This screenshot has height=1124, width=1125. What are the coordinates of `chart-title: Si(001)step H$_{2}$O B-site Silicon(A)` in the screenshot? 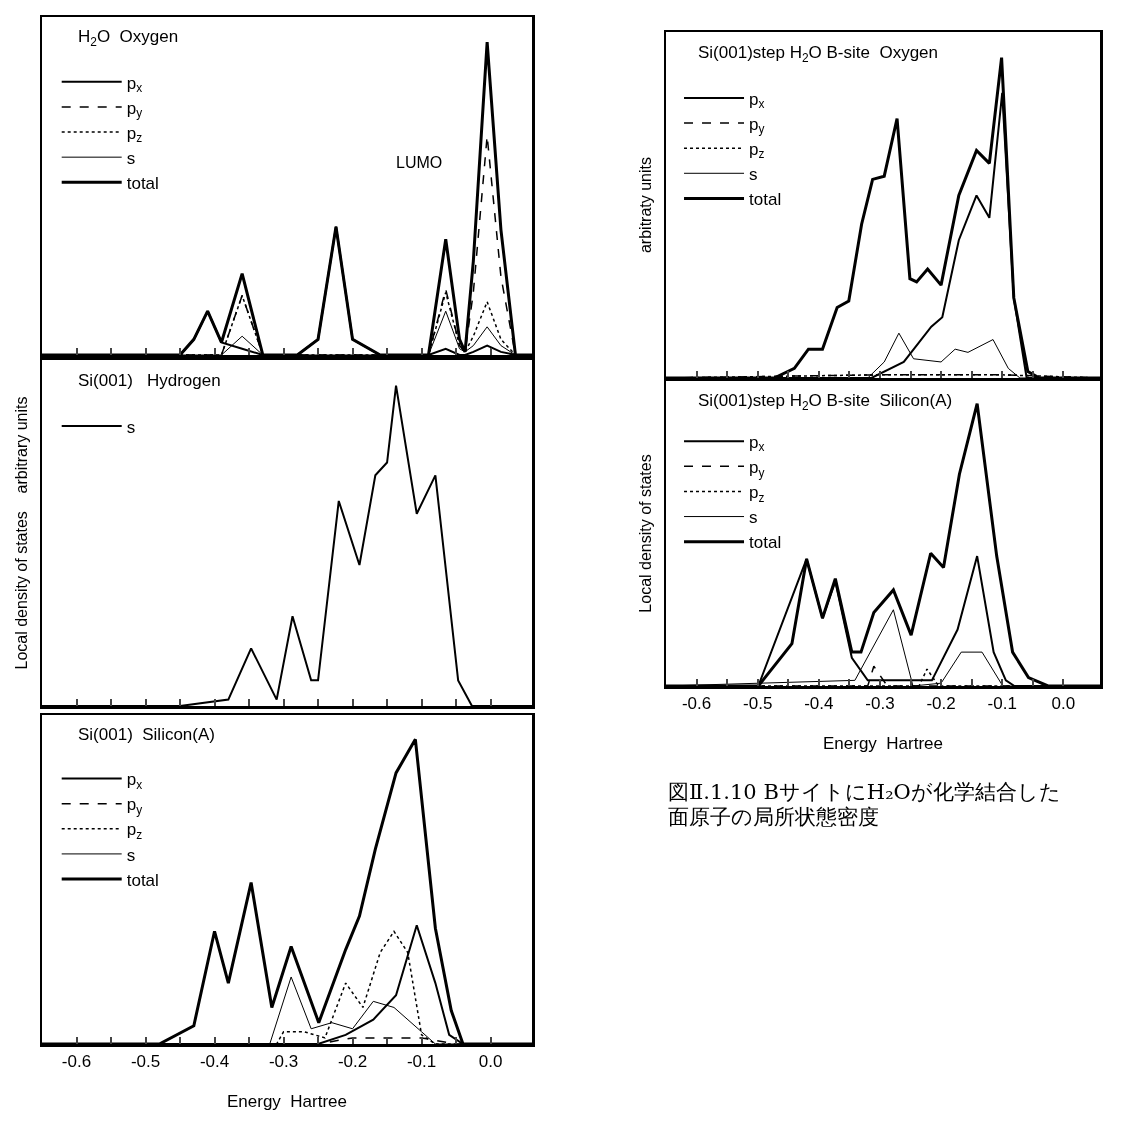 It's located at (825, 402).